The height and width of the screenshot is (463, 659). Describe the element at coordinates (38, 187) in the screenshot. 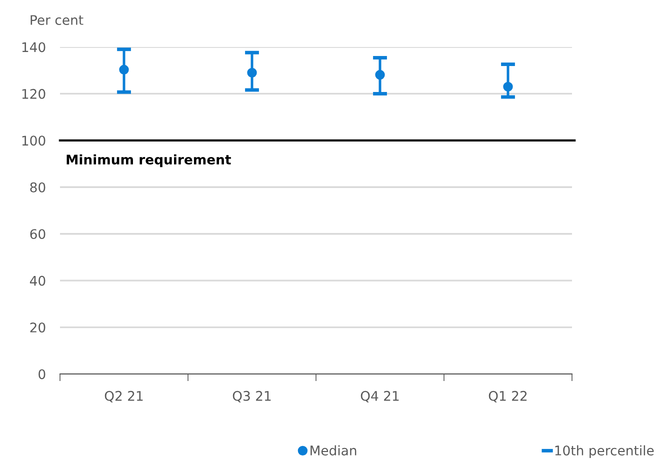

I see `y-tick-label: 80` at that location.